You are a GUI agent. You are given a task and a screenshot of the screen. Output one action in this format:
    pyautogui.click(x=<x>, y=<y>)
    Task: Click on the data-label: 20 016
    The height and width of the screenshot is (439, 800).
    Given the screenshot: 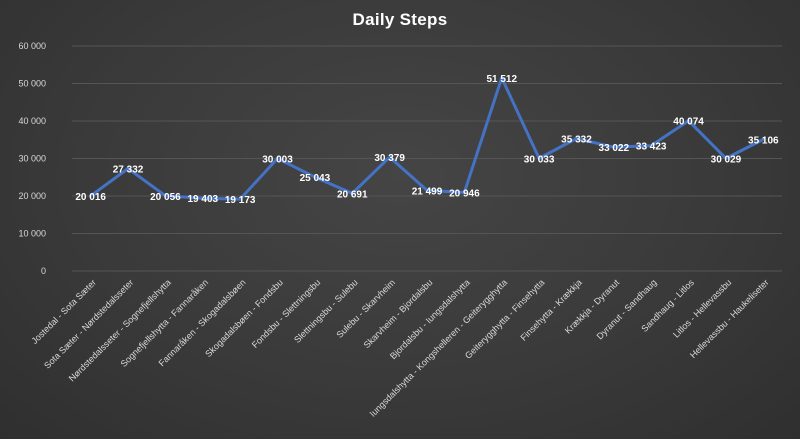 What is the action you would take?
    pyautogui.click(x=90, y=197)
    